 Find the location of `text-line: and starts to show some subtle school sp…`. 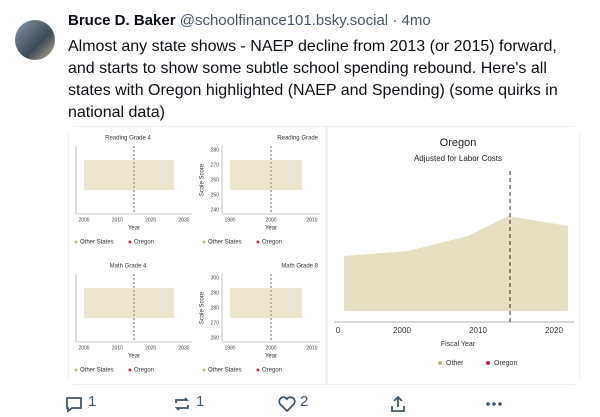

text-line: and starts to show some subtle school sp… is located at coordinates (307, 68).